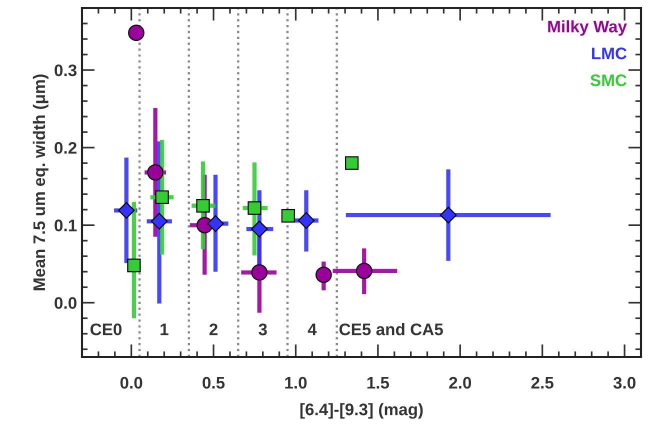 The image size is (648, 432). I want to click on x-tick-label: 2.0, so click(460, 382).